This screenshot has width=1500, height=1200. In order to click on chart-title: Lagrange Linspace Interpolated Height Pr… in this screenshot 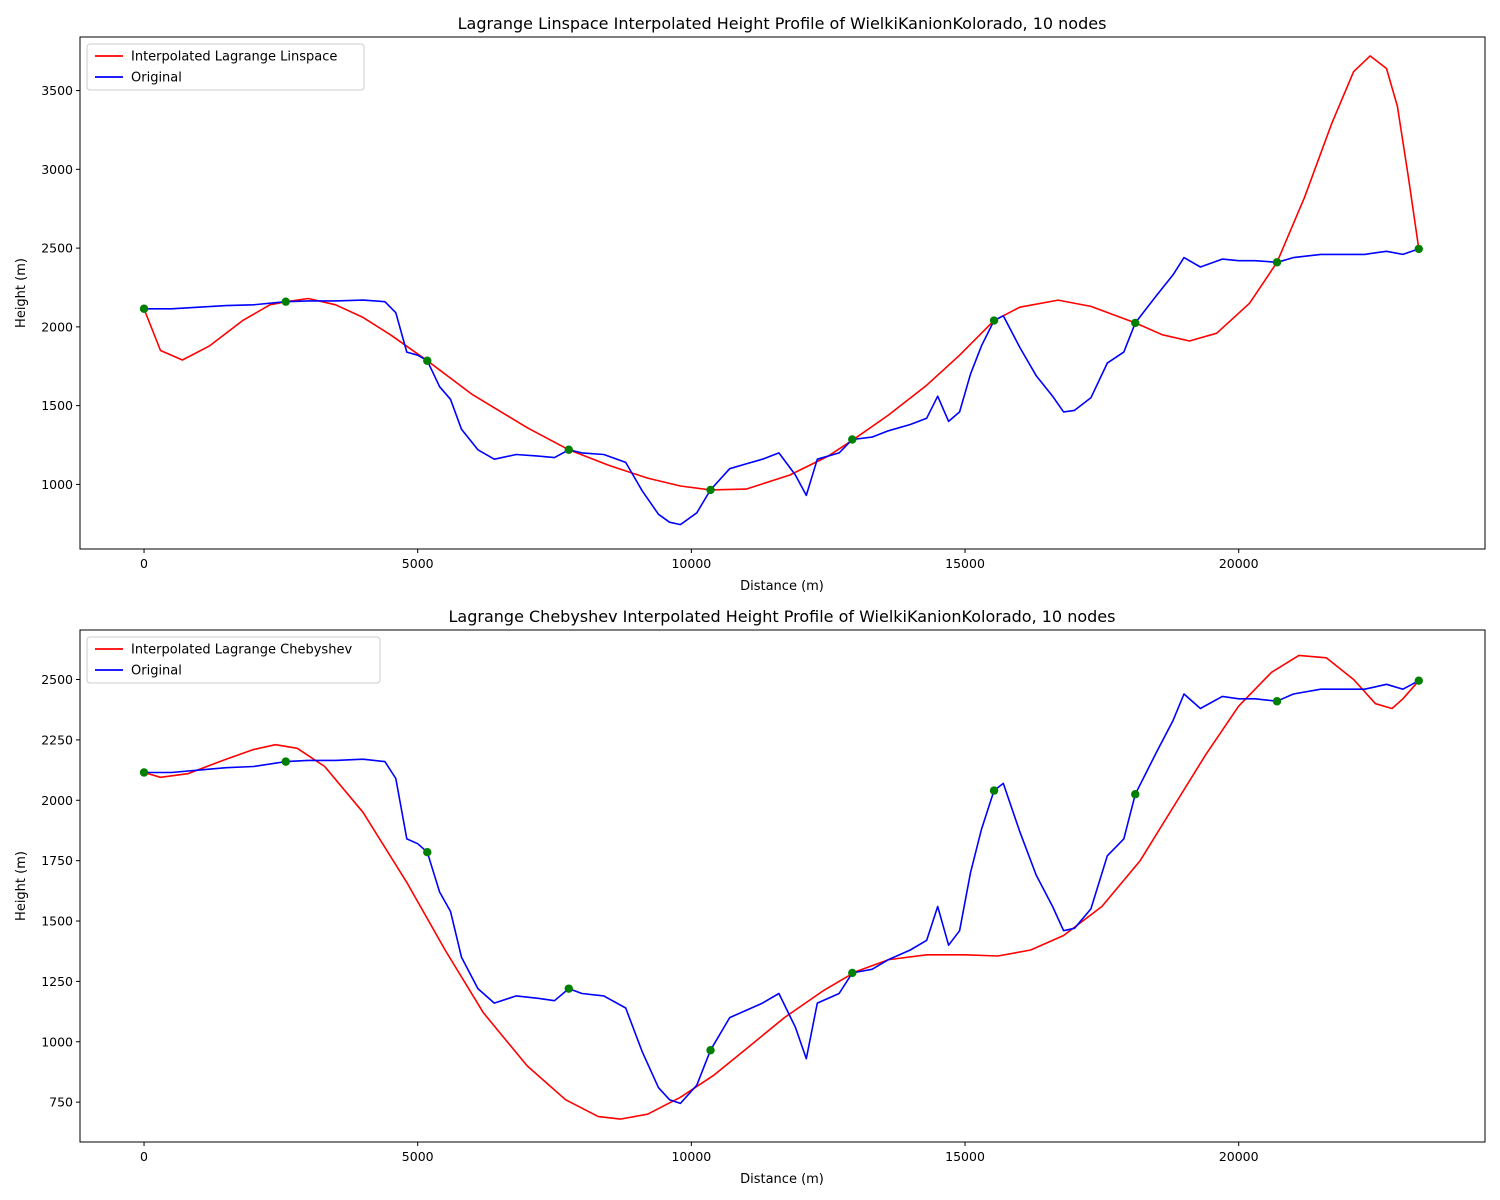, I will do `click(782, 23)`.